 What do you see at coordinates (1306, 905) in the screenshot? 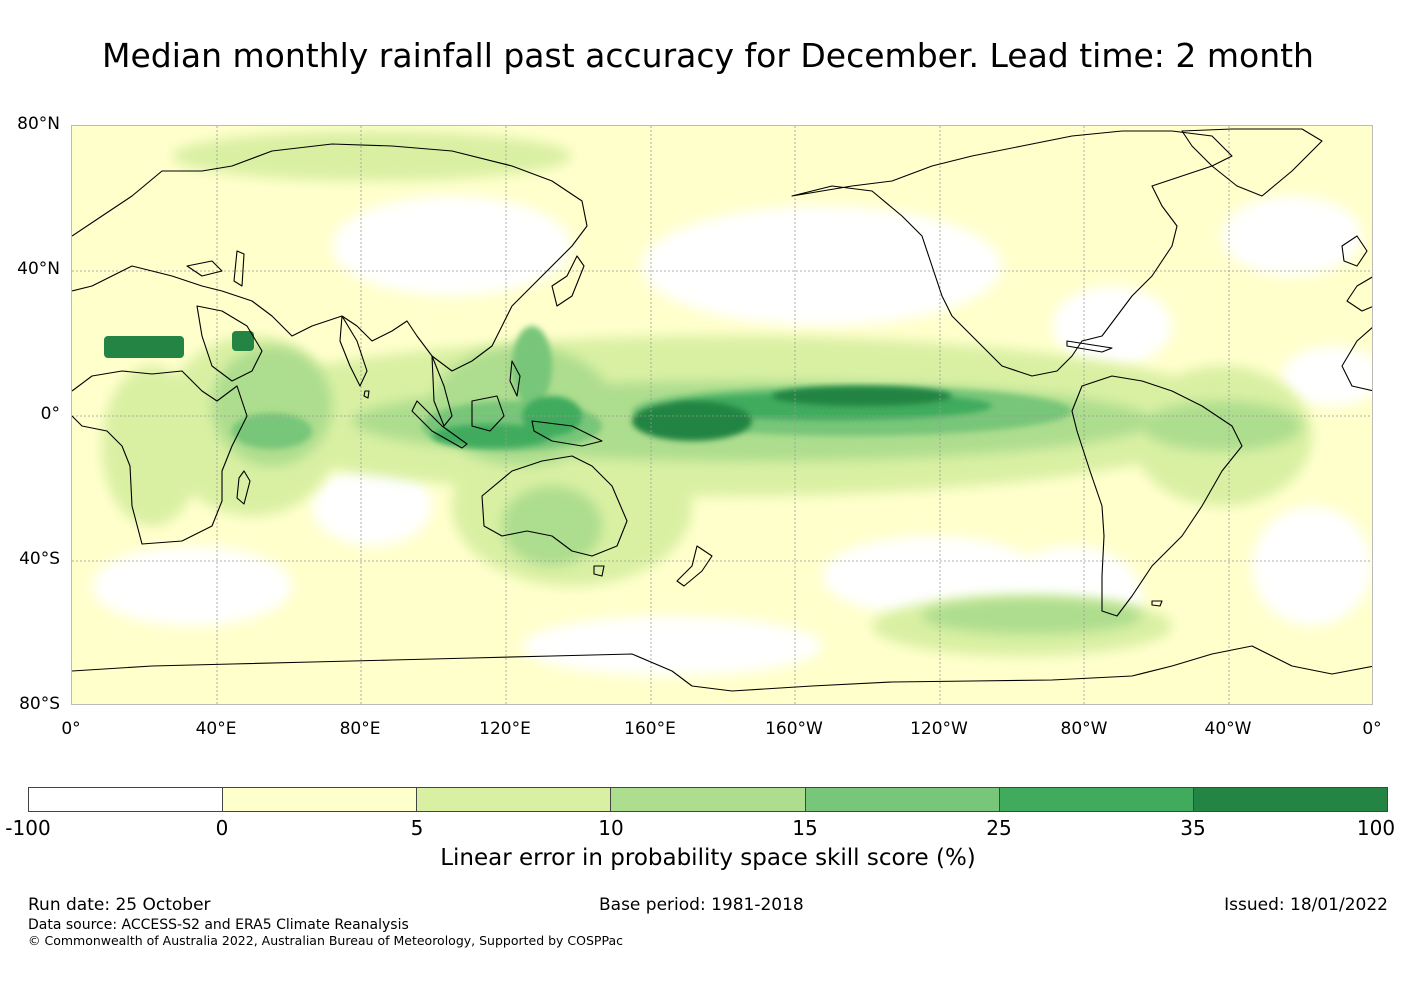
I see `issued-date: Issued: 18/01/2022` at bounding box center [1306, 905].